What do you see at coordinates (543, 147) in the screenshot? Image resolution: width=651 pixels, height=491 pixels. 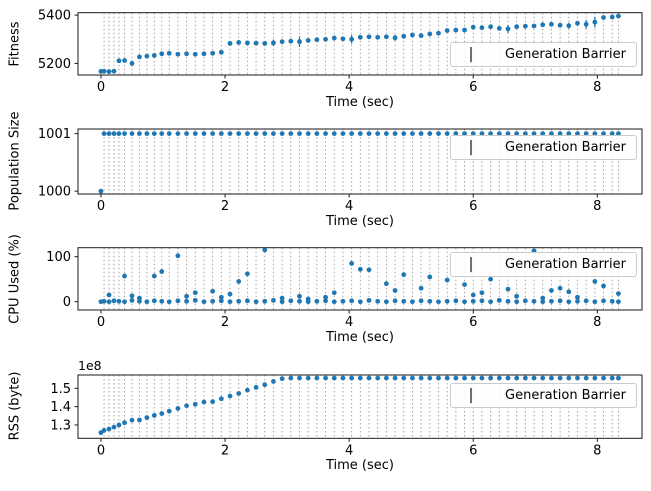 I see `legend-generation-barrier-2: | Generation Barrier` at bounding box center [543, 147].